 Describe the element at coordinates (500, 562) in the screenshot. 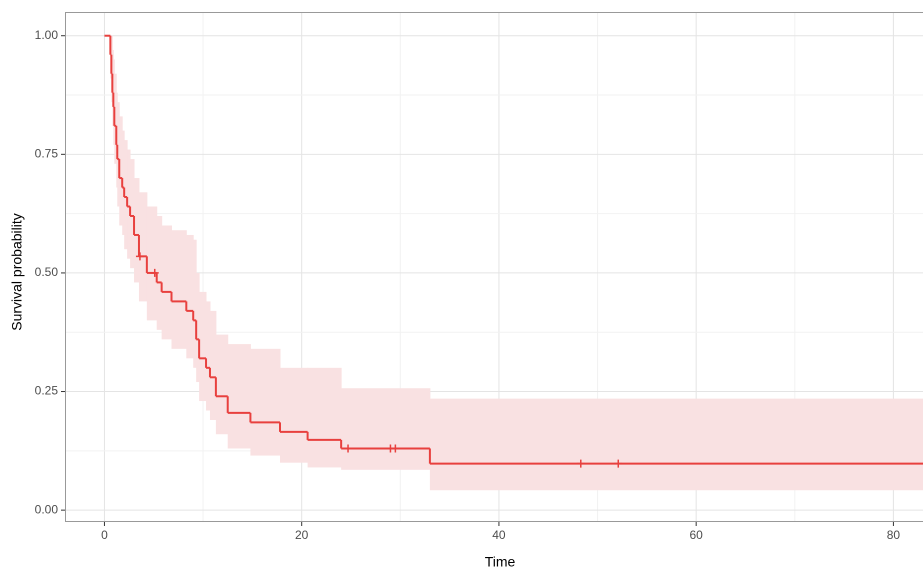

I see `x-axis-title: Time` at that location.